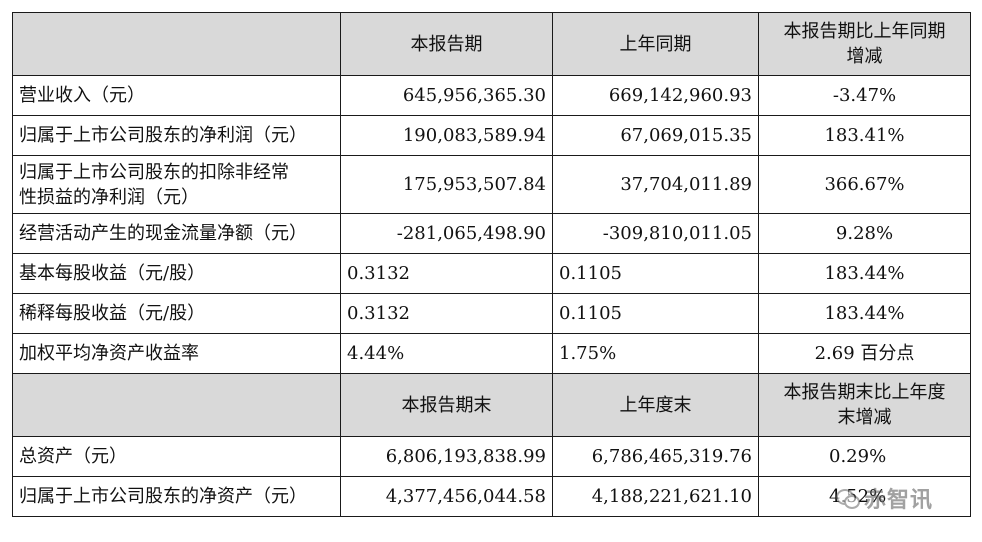  Describe the element at coordinates (655, 135) in the screenshot. I see `prior-value: 67,069,015.35` at that location.